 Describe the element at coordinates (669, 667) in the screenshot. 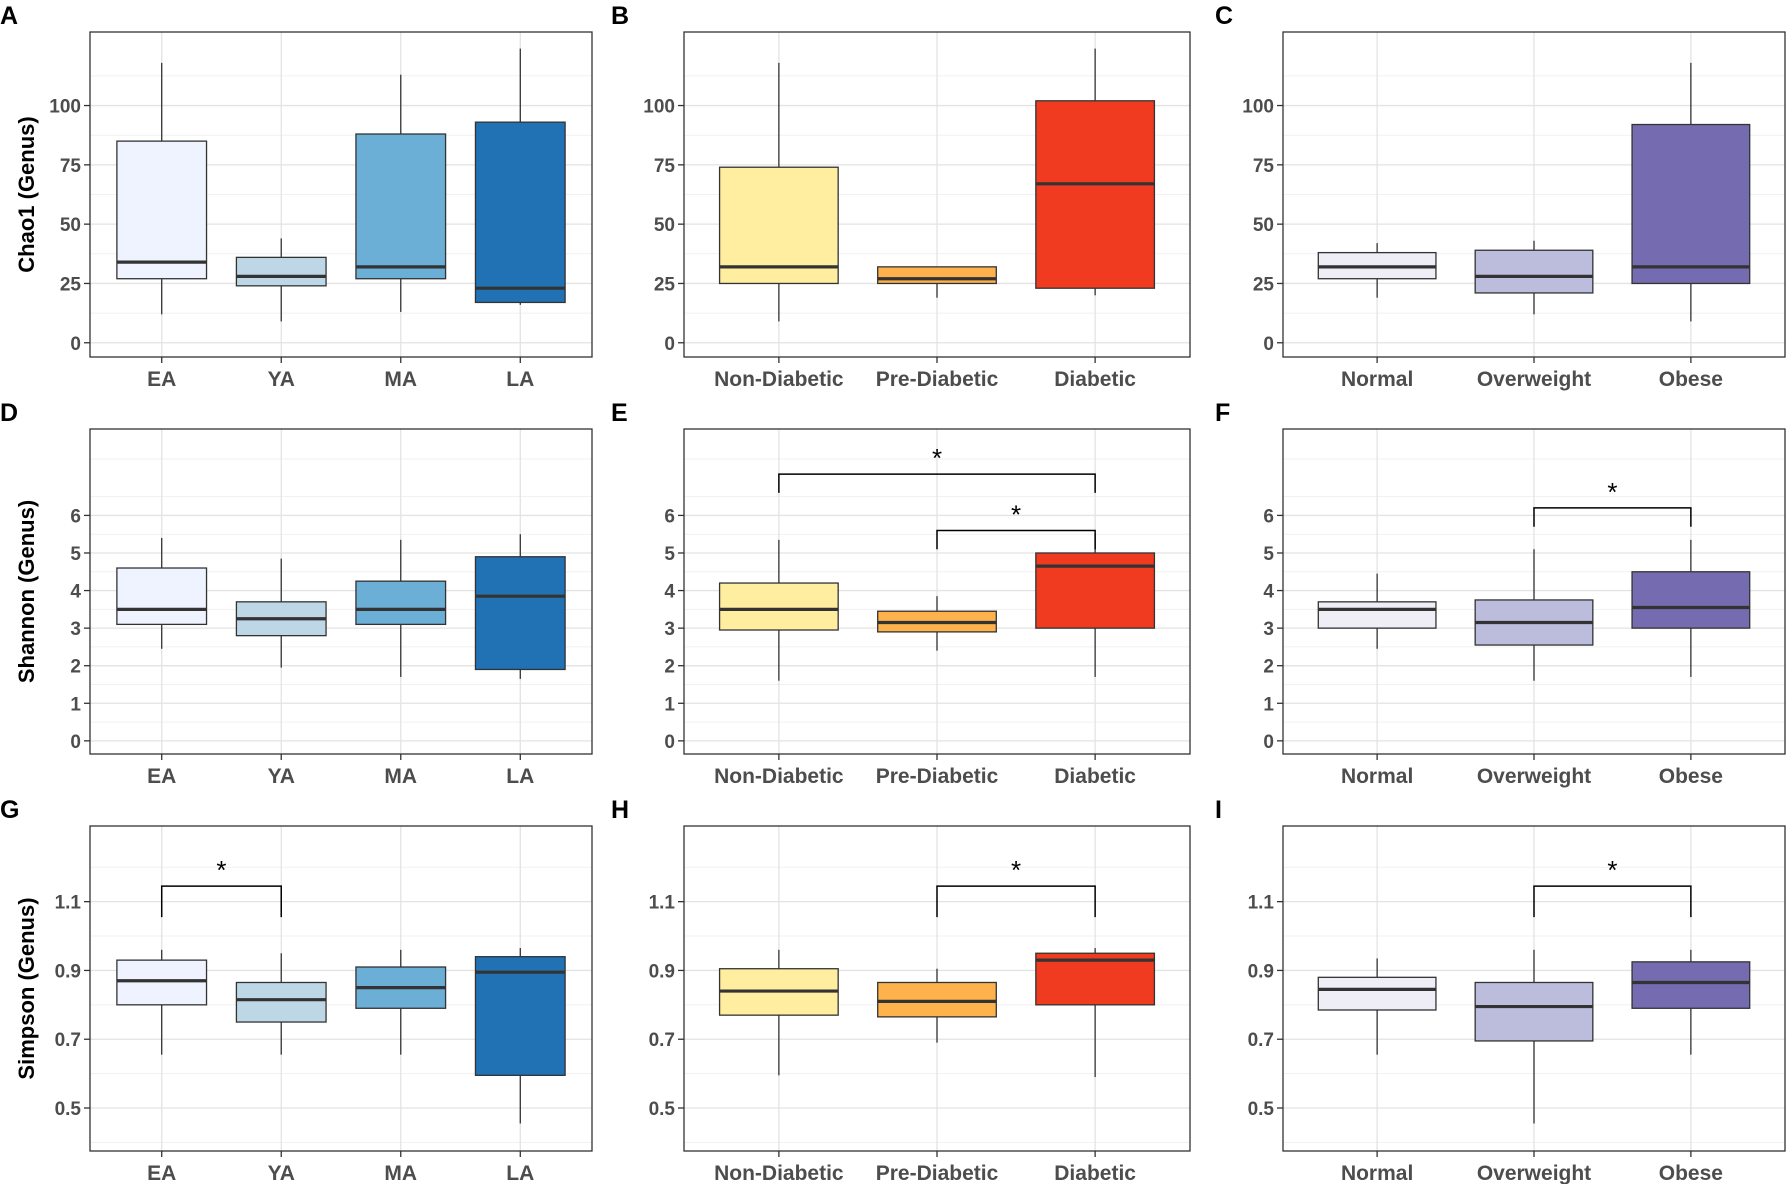

I see `y-tick-label: 2` at that location.